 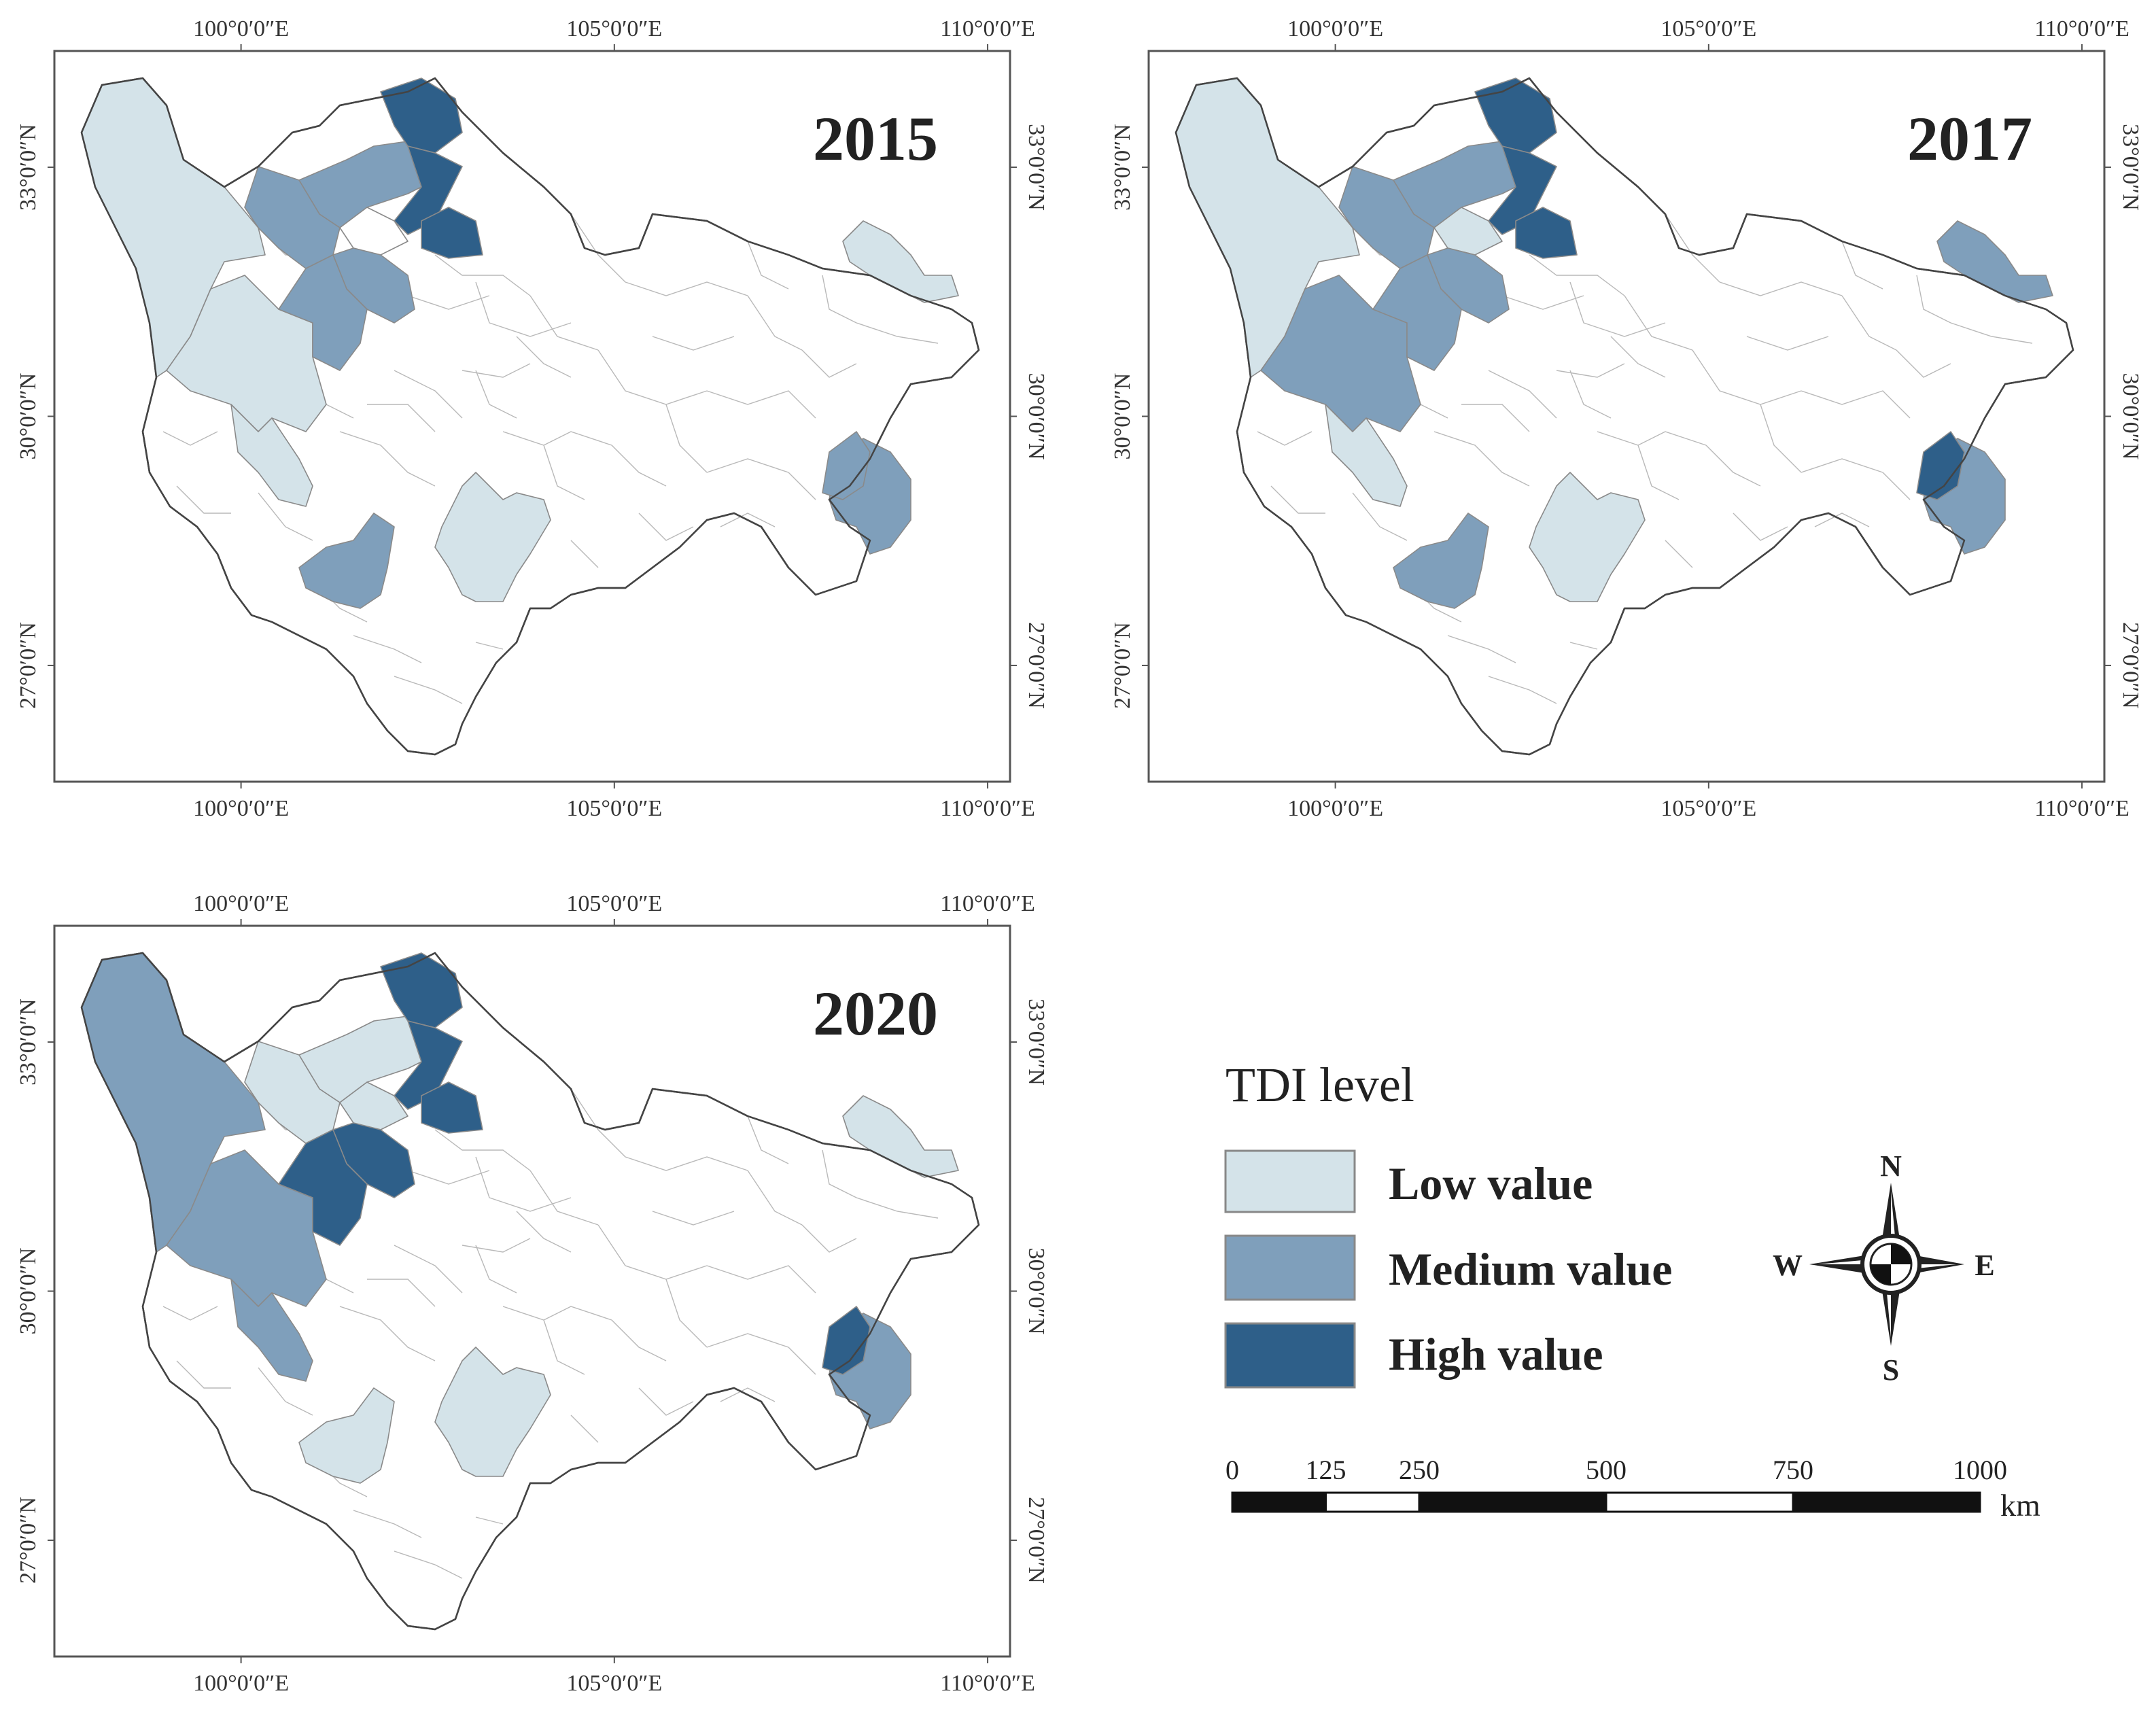 I want to click on compass-label-e: E, so click(x=1984, y=1265).